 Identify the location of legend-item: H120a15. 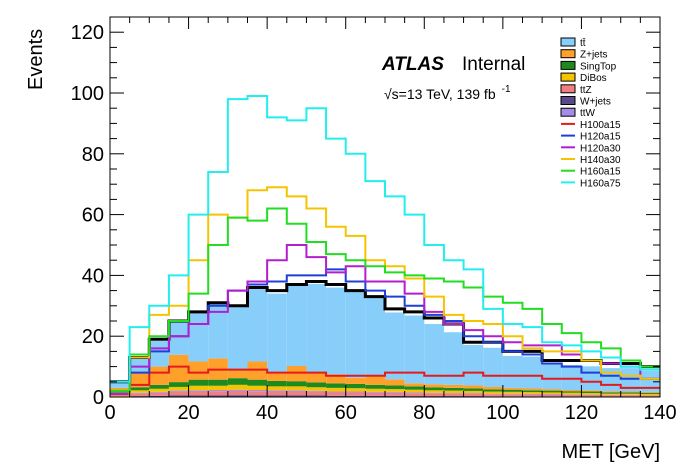
(591, 137).